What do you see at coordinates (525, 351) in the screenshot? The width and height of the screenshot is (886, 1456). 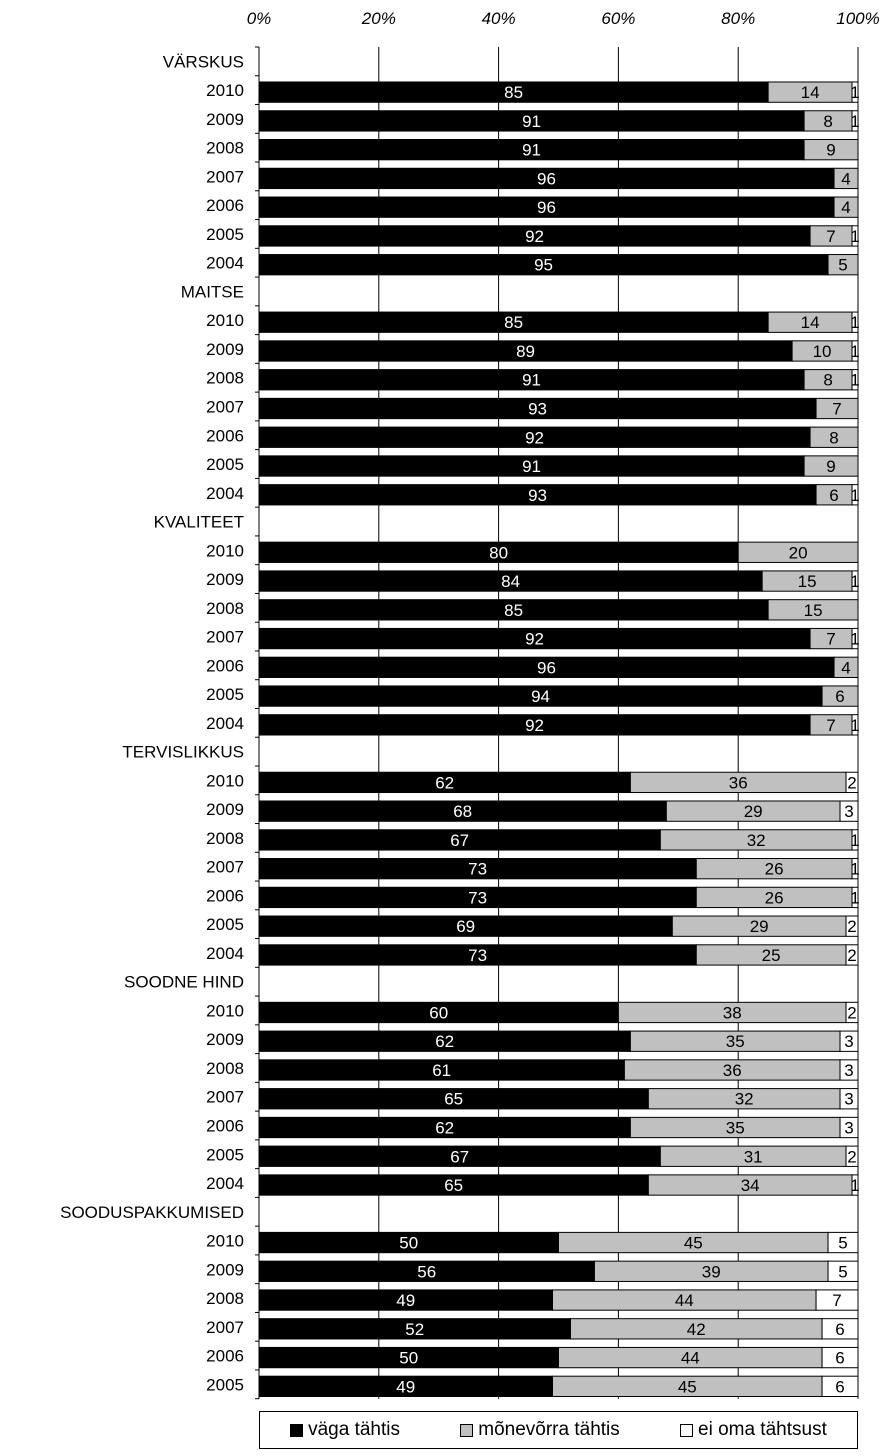 I see `data-label: 89` at bounding box center [525, 351].